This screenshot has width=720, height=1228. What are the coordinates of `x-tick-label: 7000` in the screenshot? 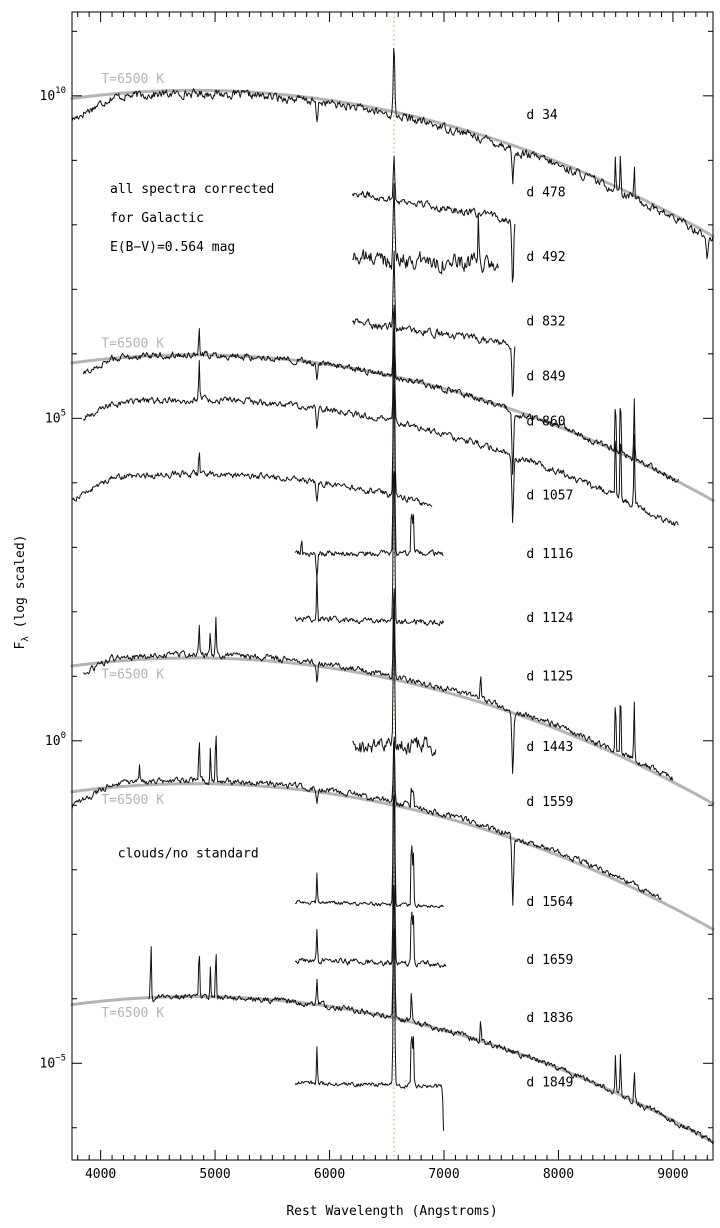 It's located at (443, 1174).